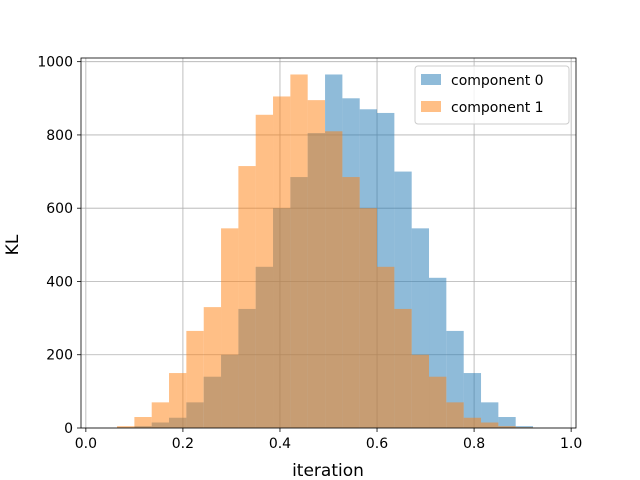 The width and height of the screenshot is (640, 480). Describe the element at coordinates (474, 444) in the screenshot. I see `x-tick-label: 0.8` at that location.